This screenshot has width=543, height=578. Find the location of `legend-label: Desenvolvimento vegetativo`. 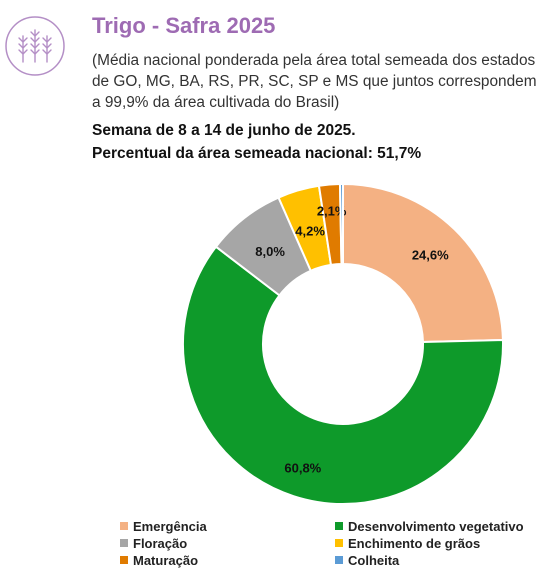

legend-label: Desenvolvimento vegetativo is located at coordinates (436, 526).